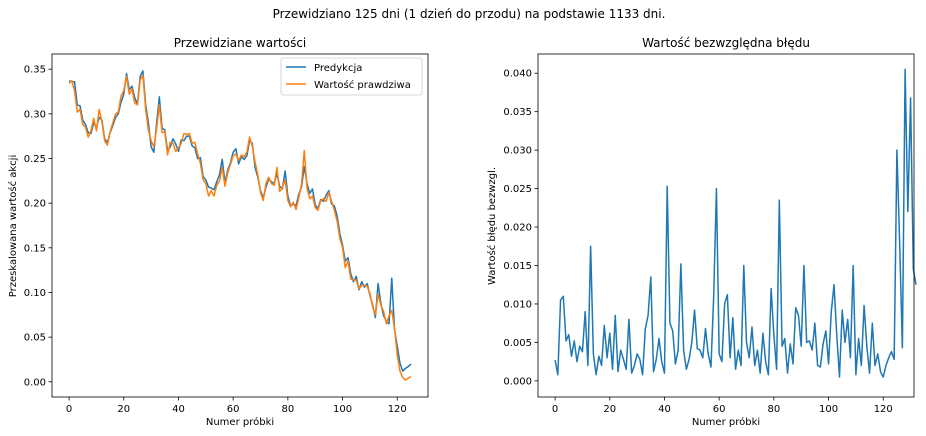 This screenshot has width=926, height=436. I want to click on left-x-tick-label: 100, so click(342, 409).